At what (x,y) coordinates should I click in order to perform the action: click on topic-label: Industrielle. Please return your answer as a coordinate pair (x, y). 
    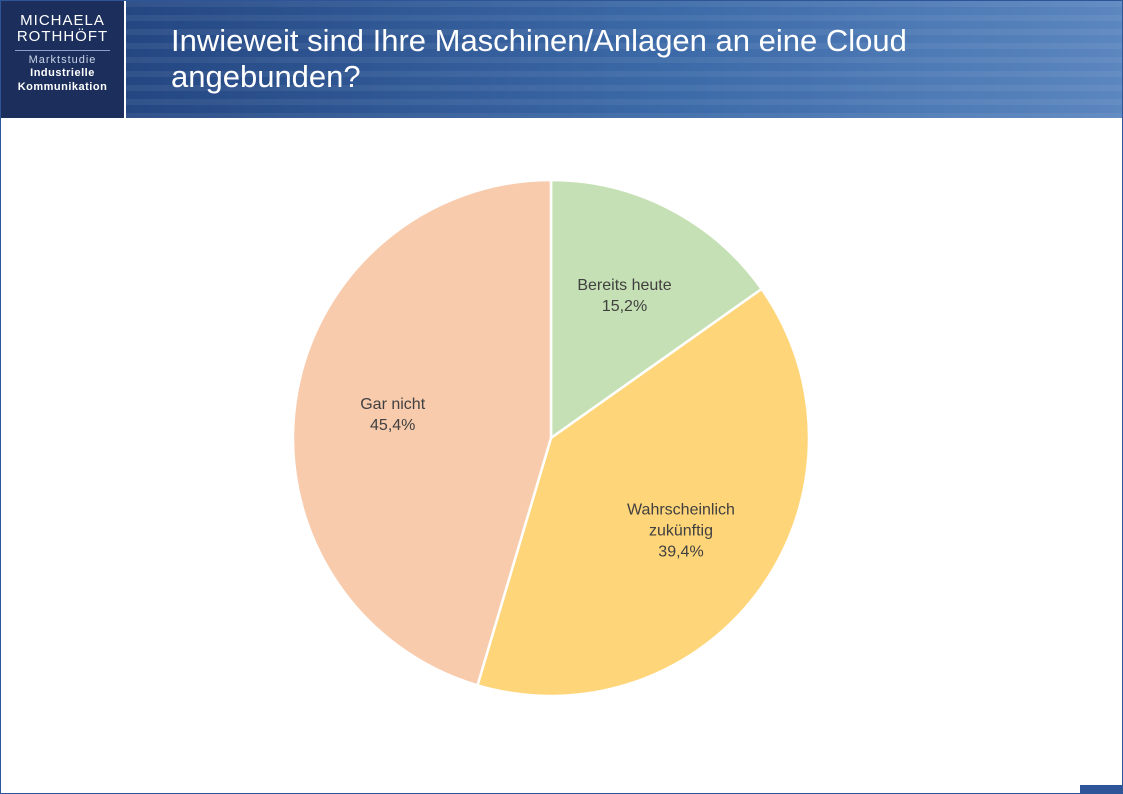
    Looking at the image, I should click on (62, 73).